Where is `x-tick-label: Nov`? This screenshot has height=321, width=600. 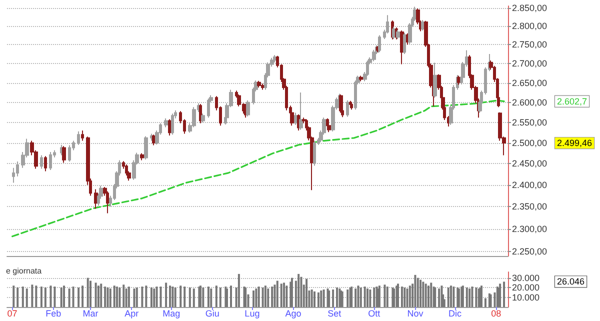 x-tick-label: Nov is located at coordinates (415, 313).